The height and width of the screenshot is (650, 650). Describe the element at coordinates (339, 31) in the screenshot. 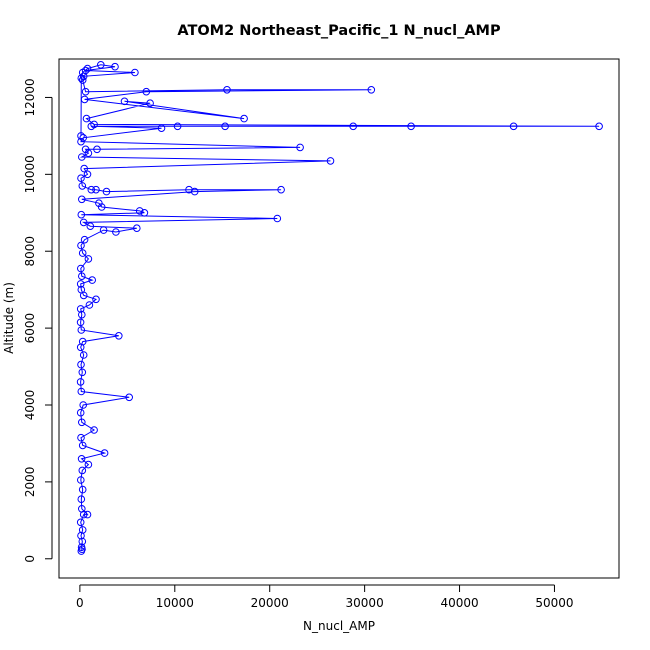

I see `chart-title: ATOM2 Northeast_Pacific_1 N_nucl_AMP` at that location.